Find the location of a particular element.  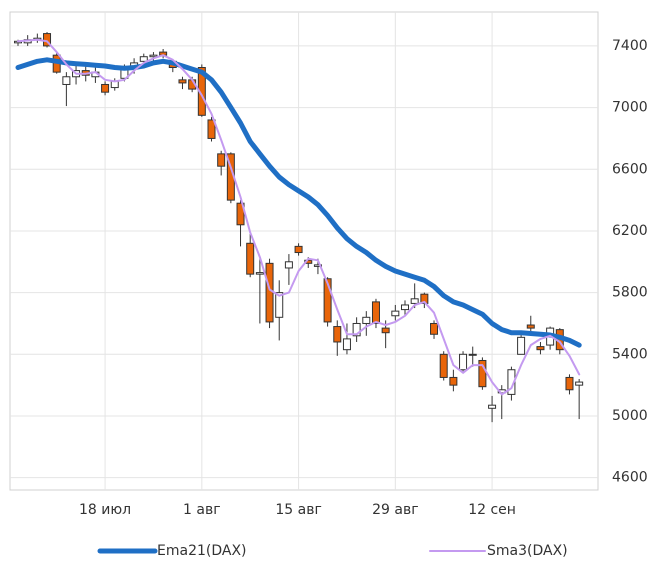

y-tick-label: 6200 is located at coordinates (630, 231).